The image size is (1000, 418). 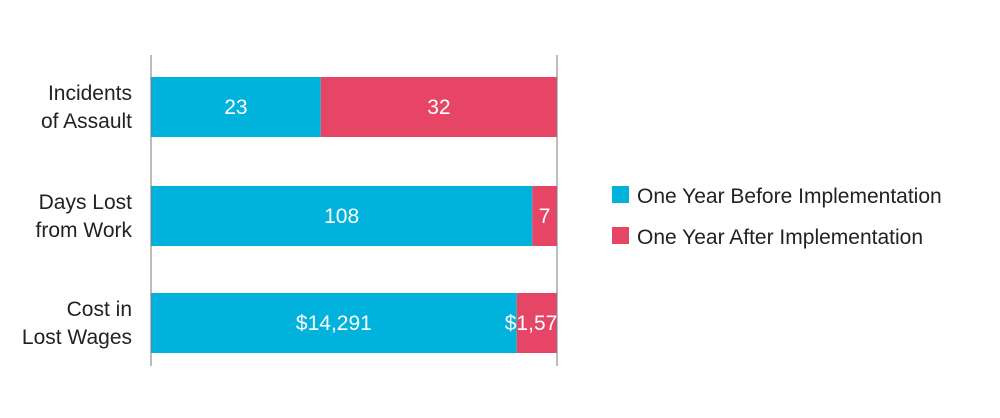 What do you see at coordinates (84, 216) in the screenshot?
I see `category-label-days-lost-from-work: Days Lost from Work` at bounding box center [84, 216].